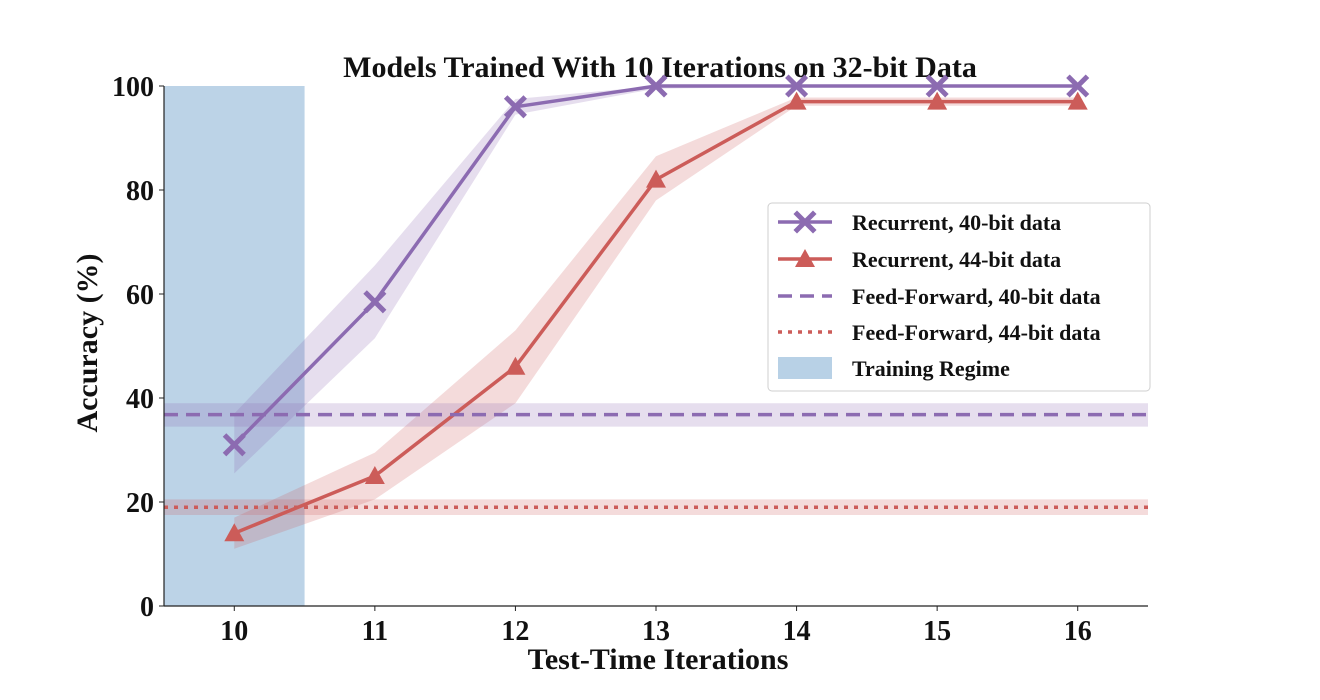  I want to click on legend-entry-4: Feed-Forward, 44-bit data, so click(939, 332).